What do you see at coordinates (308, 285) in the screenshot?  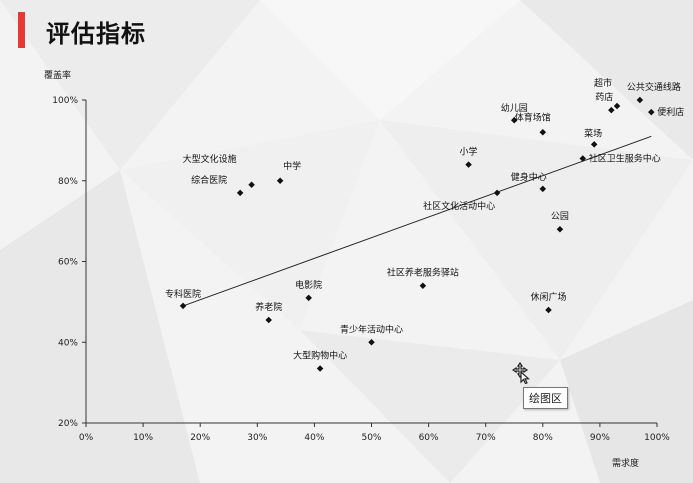 I see `point-label: 电影院` at bounding box center [308, 285].